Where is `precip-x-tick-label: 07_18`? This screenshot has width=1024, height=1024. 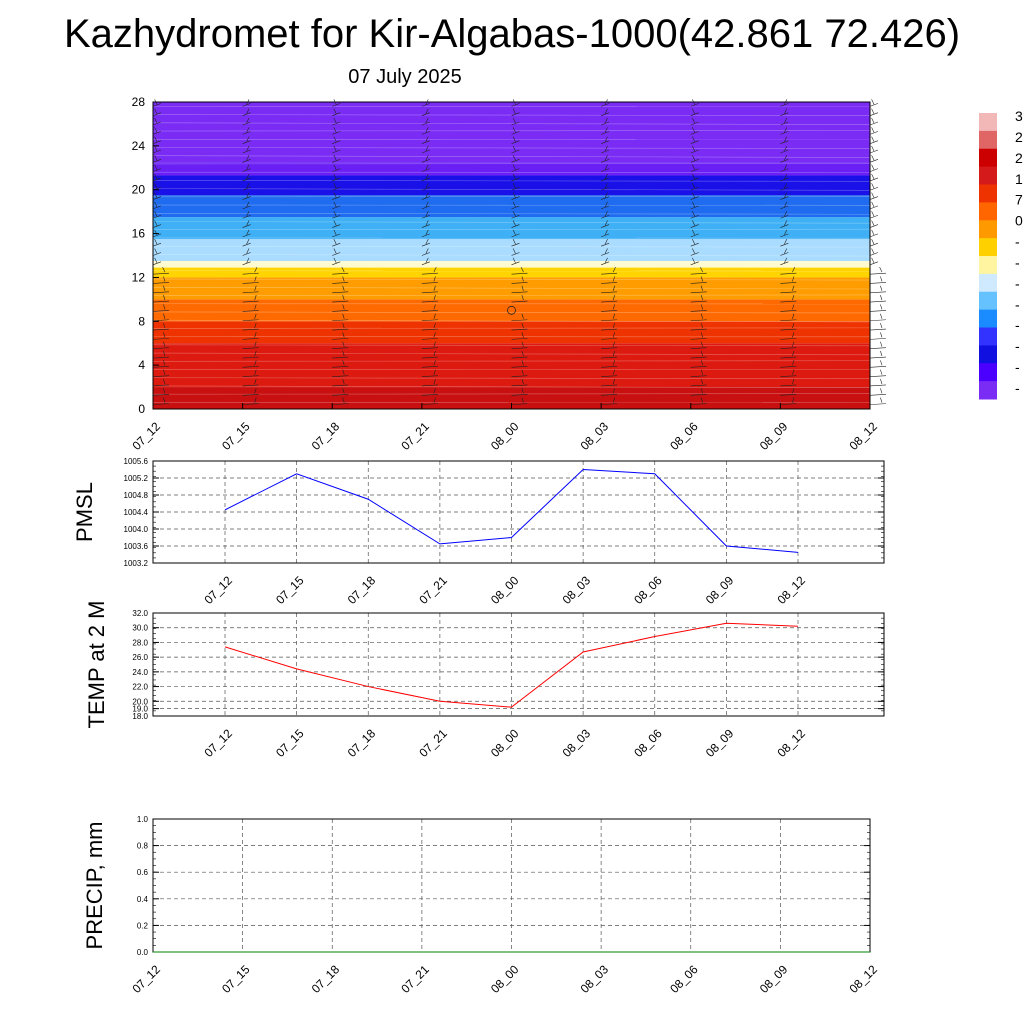 precip-x-tick-label: 07_18 is located at coordinates (326, 979).